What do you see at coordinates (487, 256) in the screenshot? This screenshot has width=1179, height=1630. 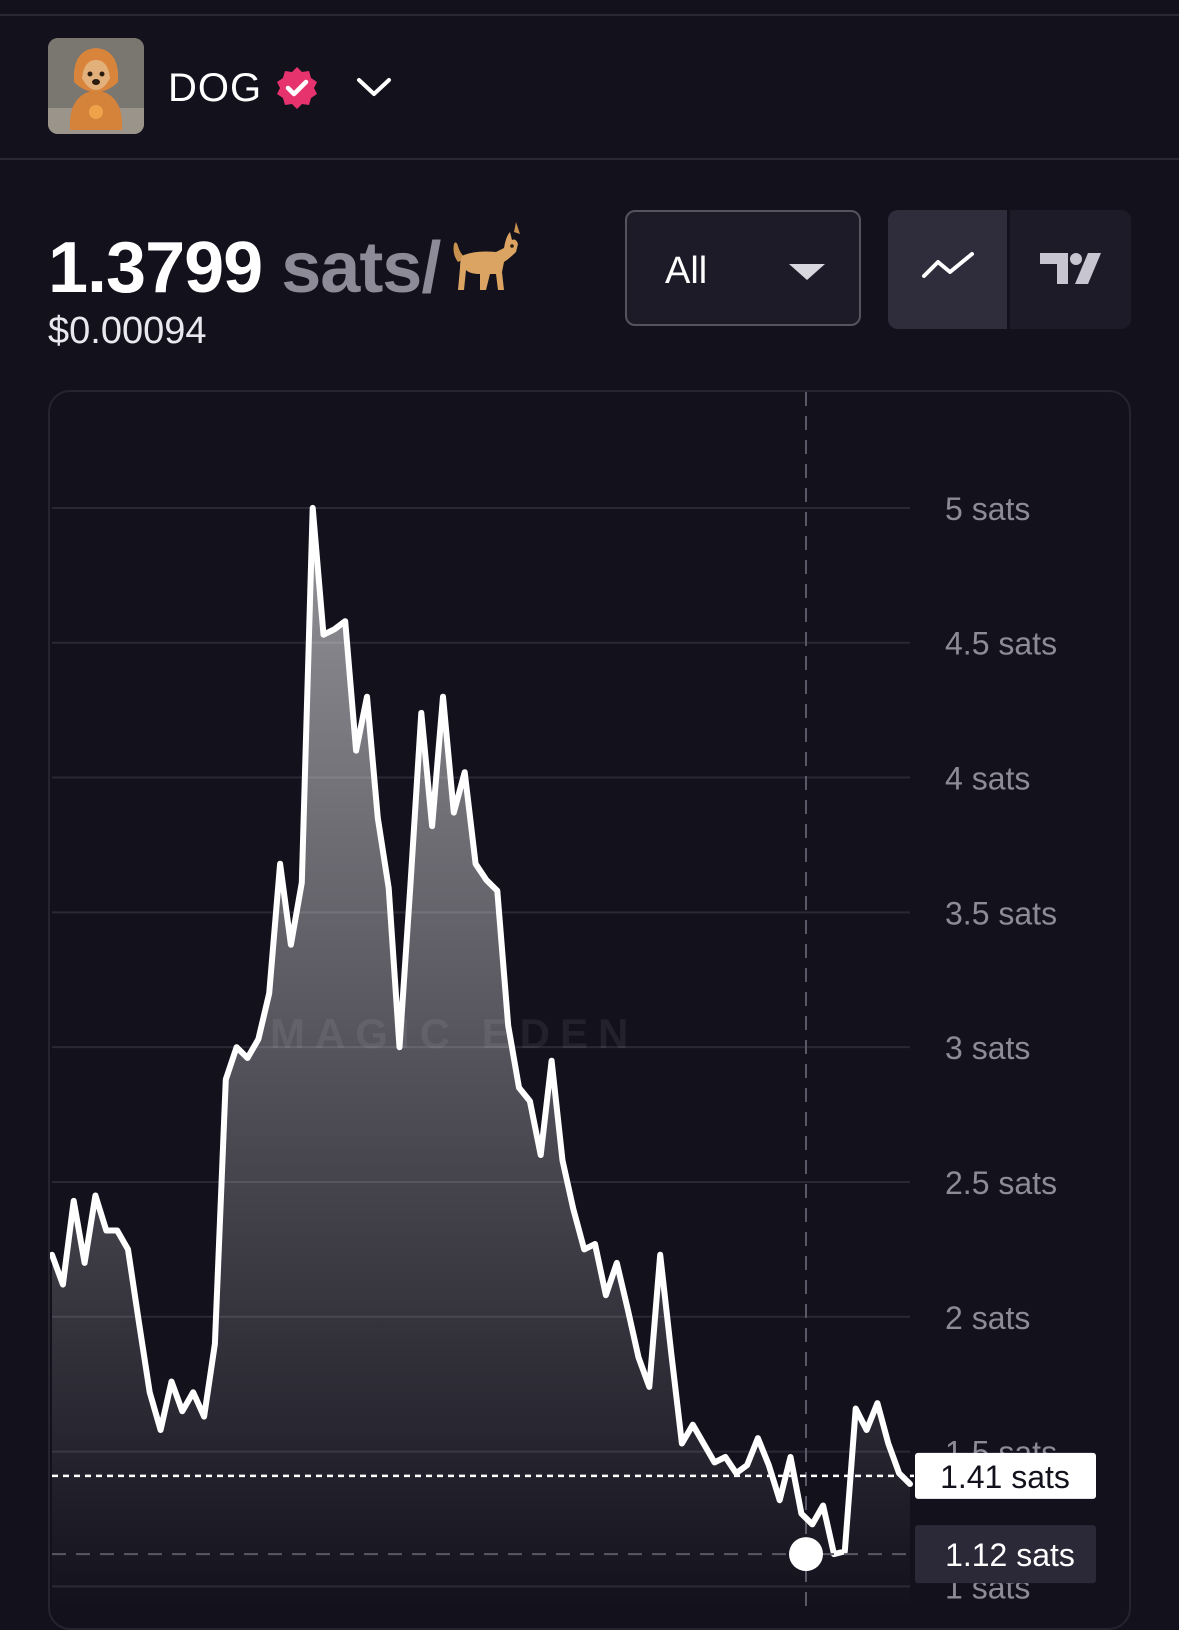 I see `dog-emoji-icon` at bounding box center [487, 256].